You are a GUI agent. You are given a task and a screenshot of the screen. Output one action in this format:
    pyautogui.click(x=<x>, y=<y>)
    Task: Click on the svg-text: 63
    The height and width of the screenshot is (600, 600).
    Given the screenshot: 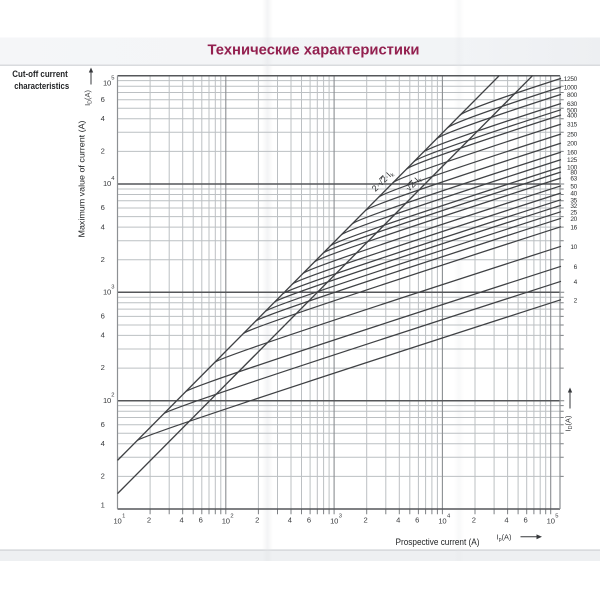 What is the action you would take?
    pyautogui.click(x=573, y=179)
    